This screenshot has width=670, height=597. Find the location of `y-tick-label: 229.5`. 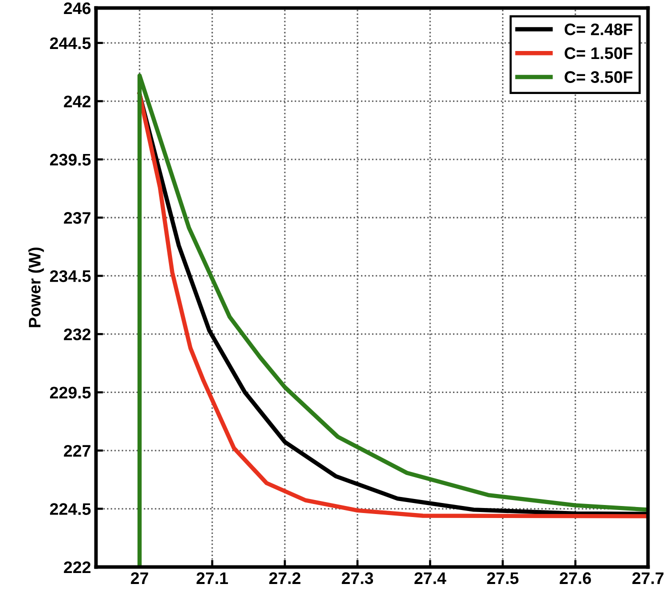

y-tick-label: 229.5 is located at coordinates (70, 392).